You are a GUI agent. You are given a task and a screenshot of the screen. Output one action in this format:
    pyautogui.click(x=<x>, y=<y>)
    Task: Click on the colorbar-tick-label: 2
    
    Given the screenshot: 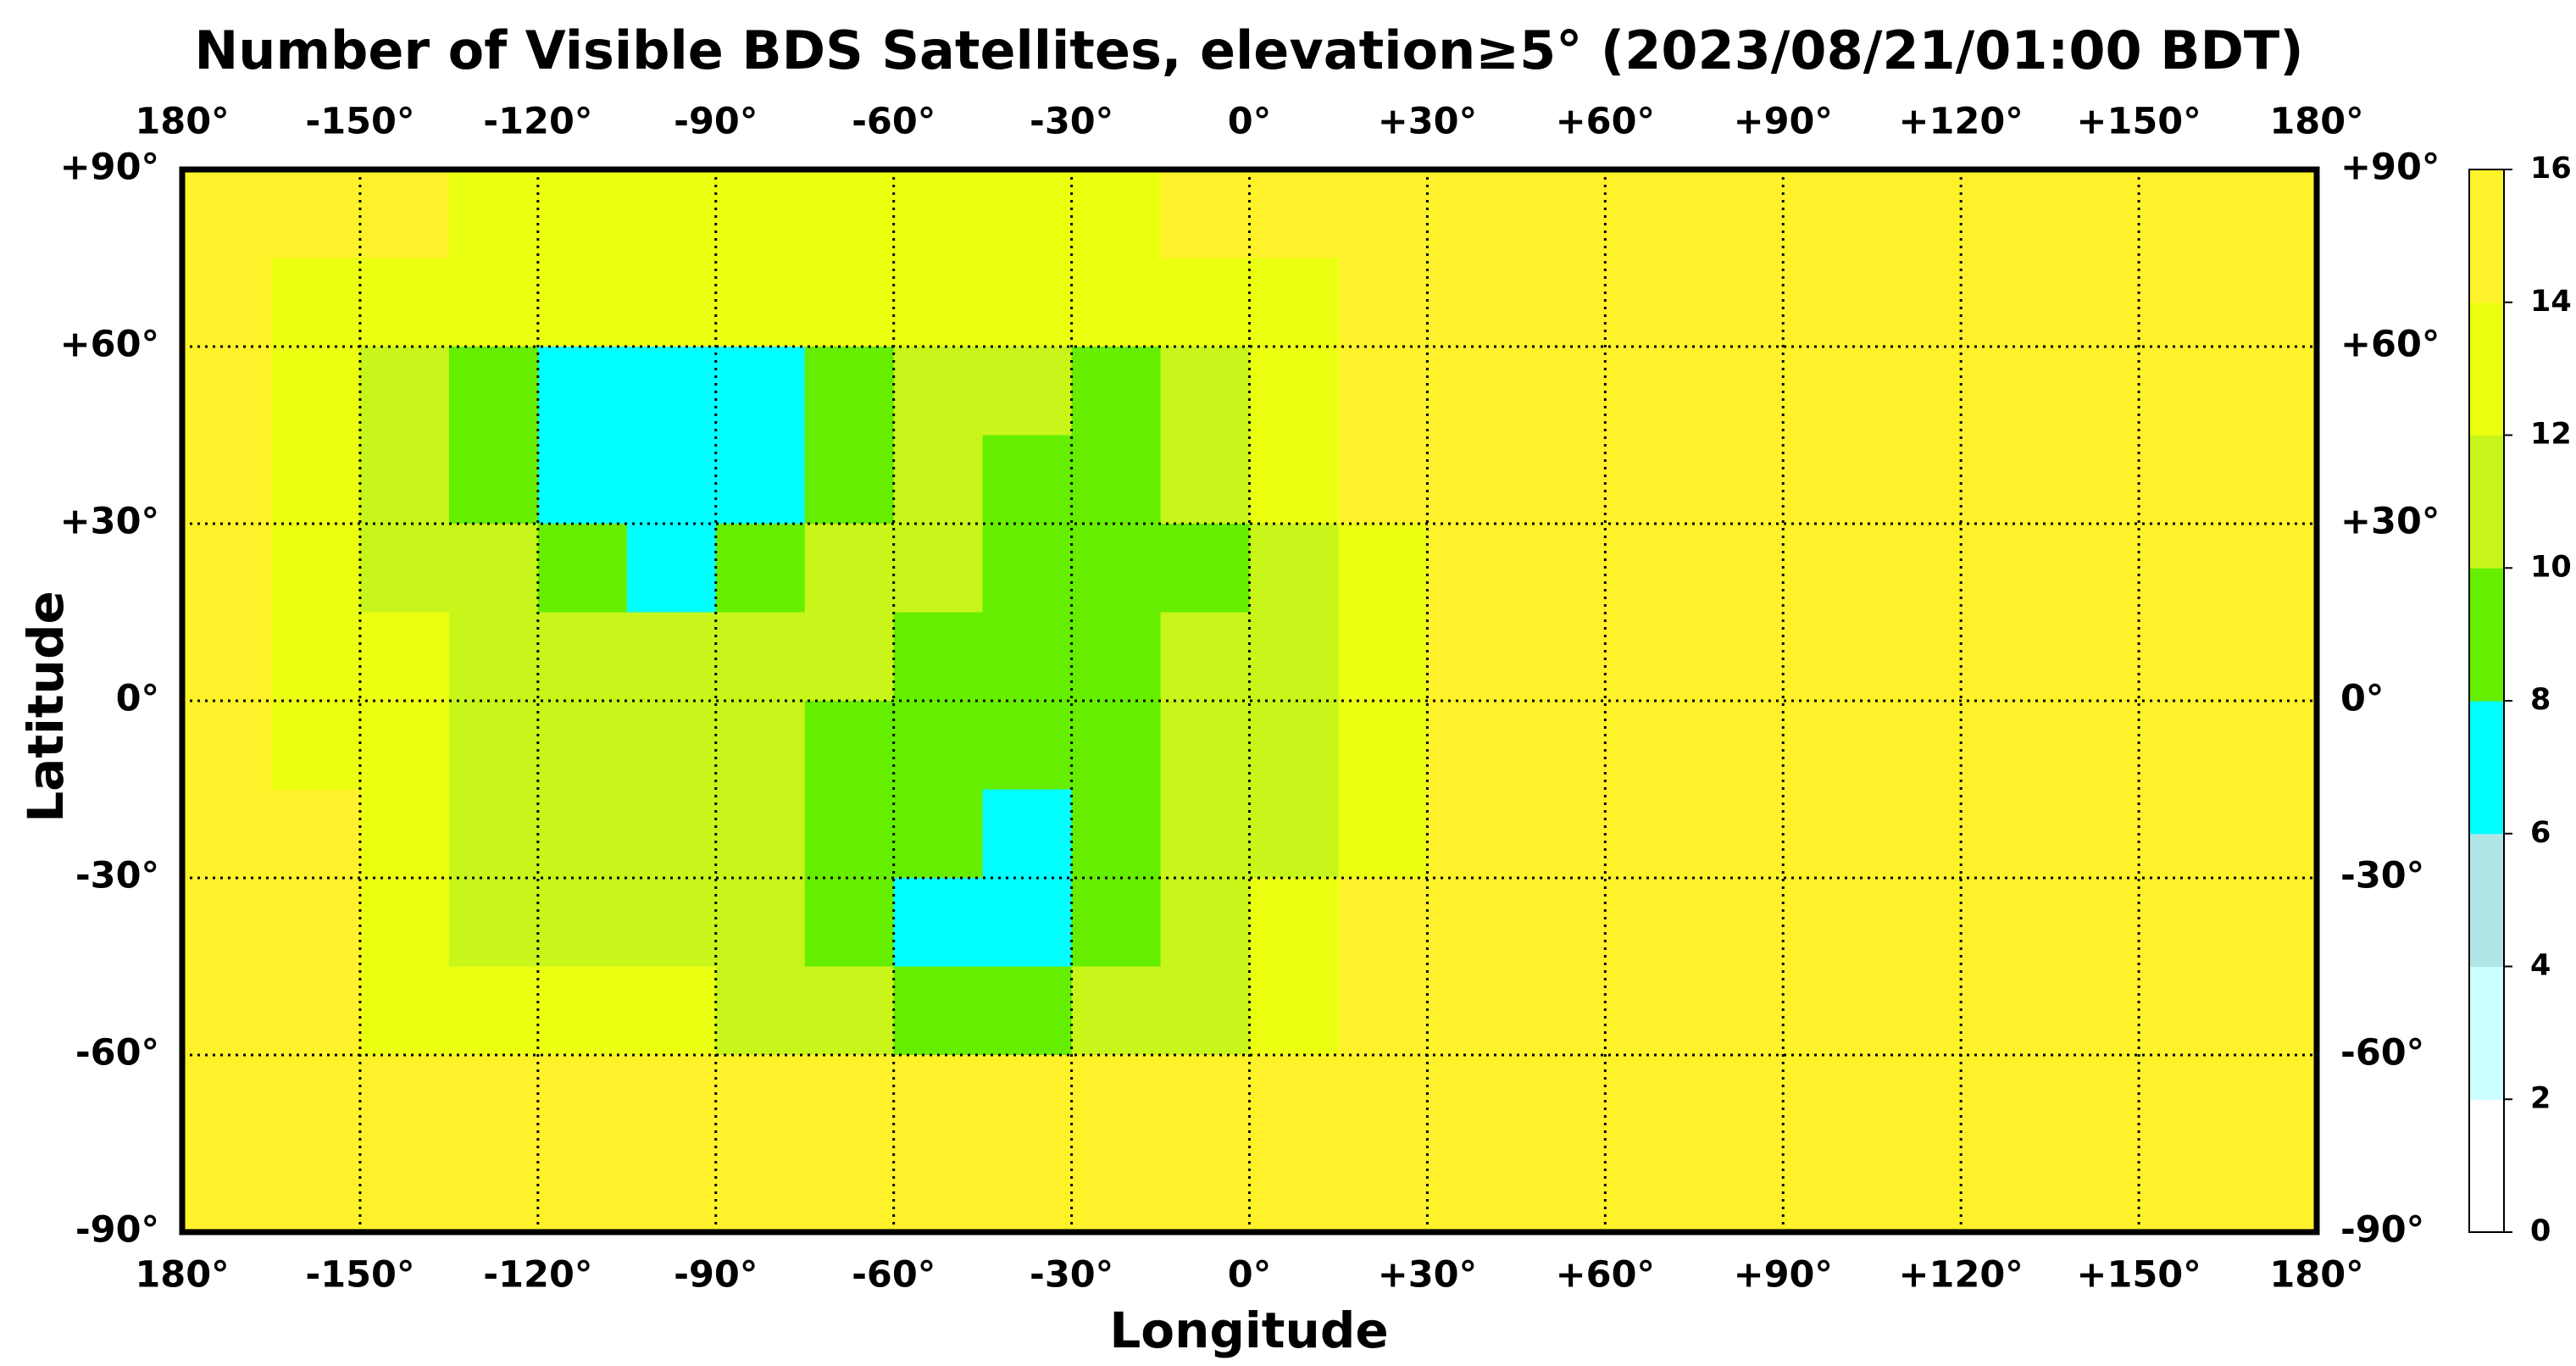 What is the action you would take?
    pyautogui.click(x=2540, y=1098)
    